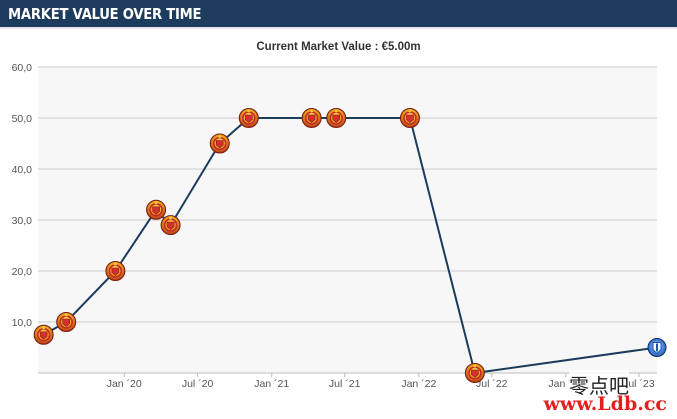 The height and width of the screenshot is (419, 677). I want to click on watermark-url: www.Ldb.cc, so click(605, 404).